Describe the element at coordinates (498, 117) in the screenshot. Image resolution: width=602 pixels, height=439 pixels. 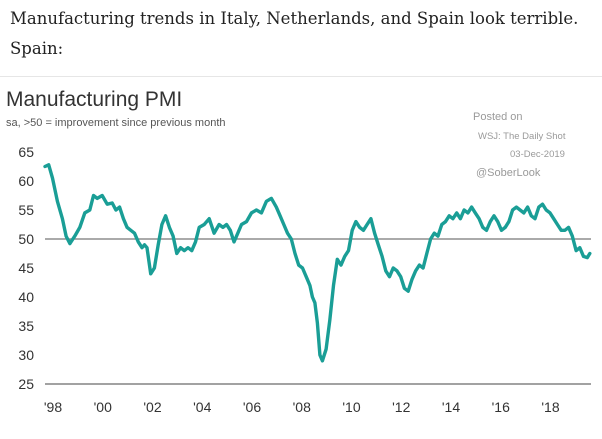
I see `watermark-posted-on: Posted on` at that location.